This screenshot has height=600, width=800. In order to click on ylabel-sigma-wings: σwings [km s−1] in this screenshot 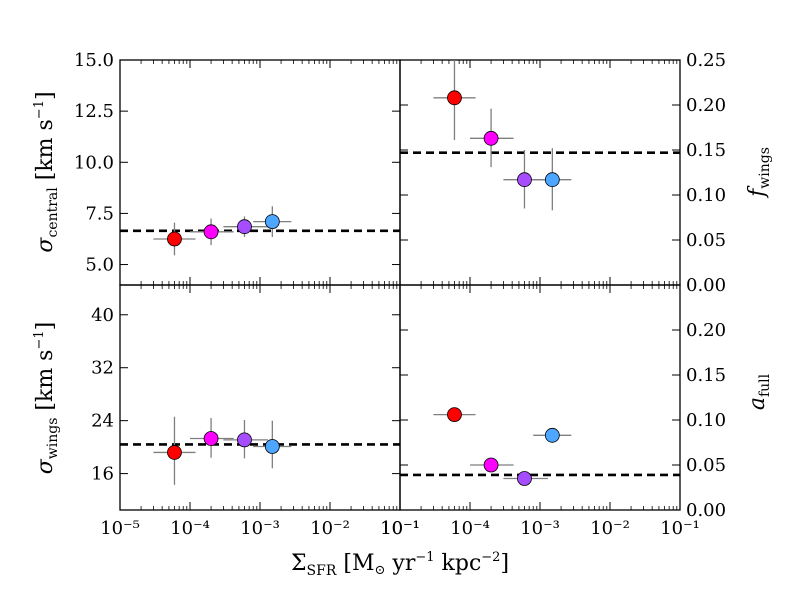, I will do `click(46, 398)`.